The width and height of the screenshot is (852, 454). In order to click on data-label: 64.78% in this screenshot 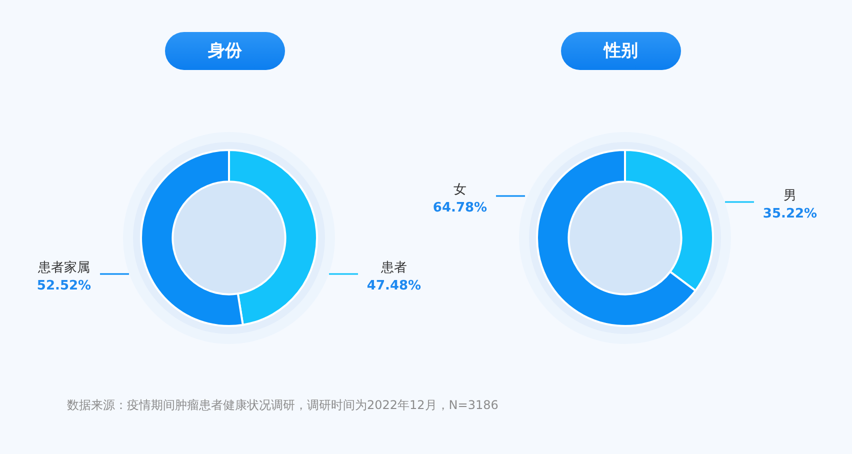, I will do `click(460, 208)`.